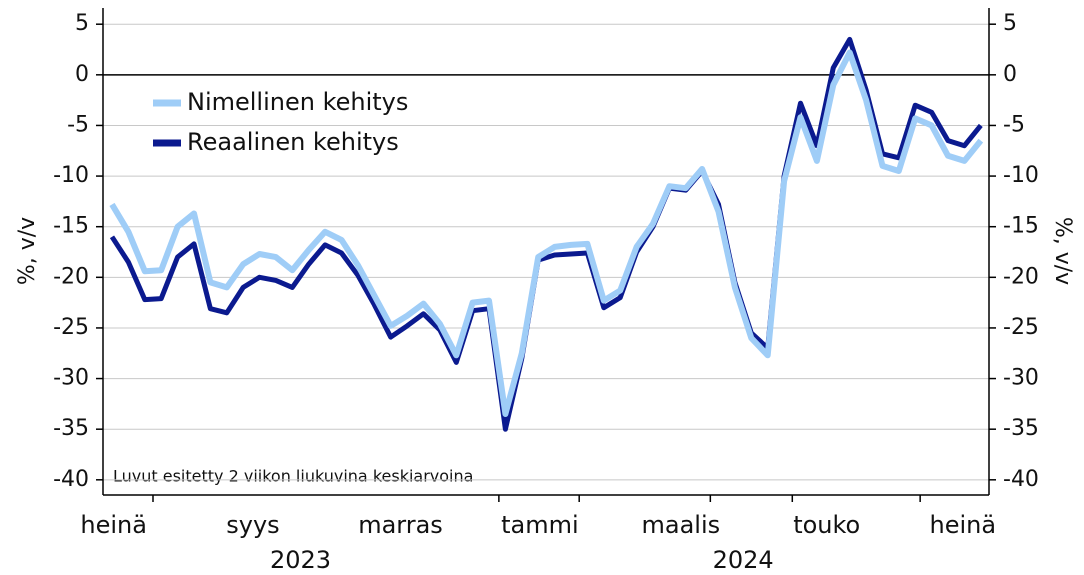 The image size is (1084, 575). I want to click on x-tick-label: maalis, so click(681, 525).